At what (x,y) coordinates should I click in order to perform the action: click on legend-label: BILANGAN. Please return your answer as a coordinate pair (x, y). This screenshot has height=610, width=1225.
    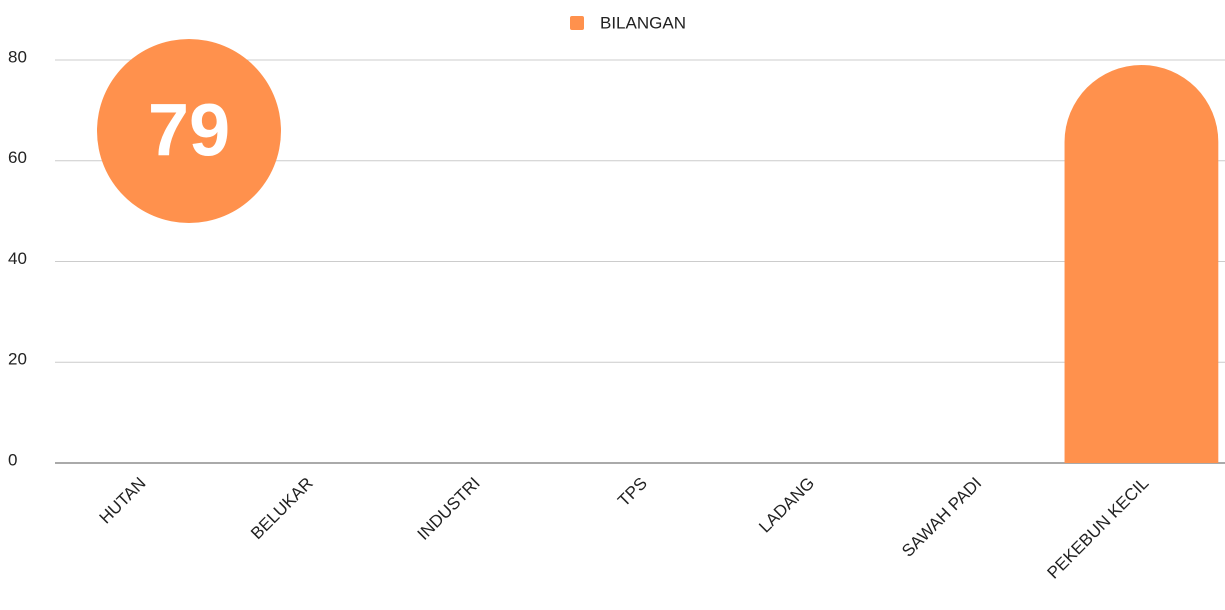
    Looking at the image, I should click on (643, 22).